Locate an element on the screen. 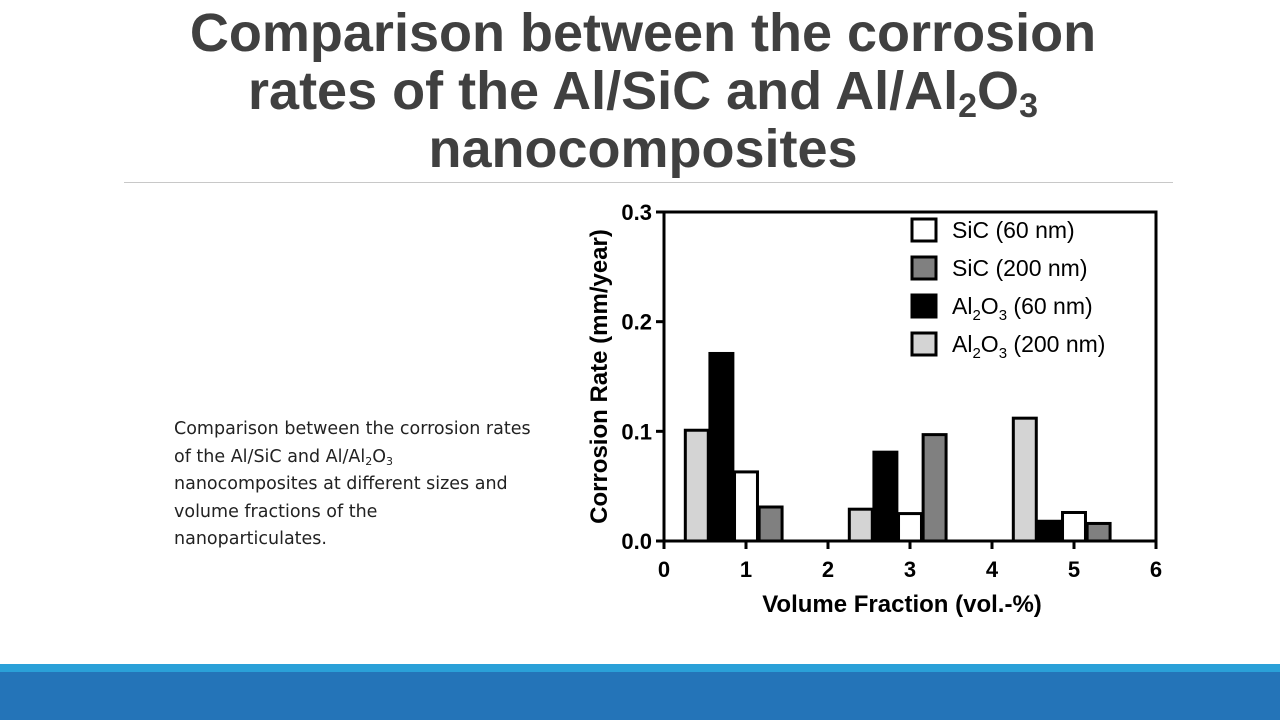  caption-subscript-3: 3 is located at coordinates (390, 461).